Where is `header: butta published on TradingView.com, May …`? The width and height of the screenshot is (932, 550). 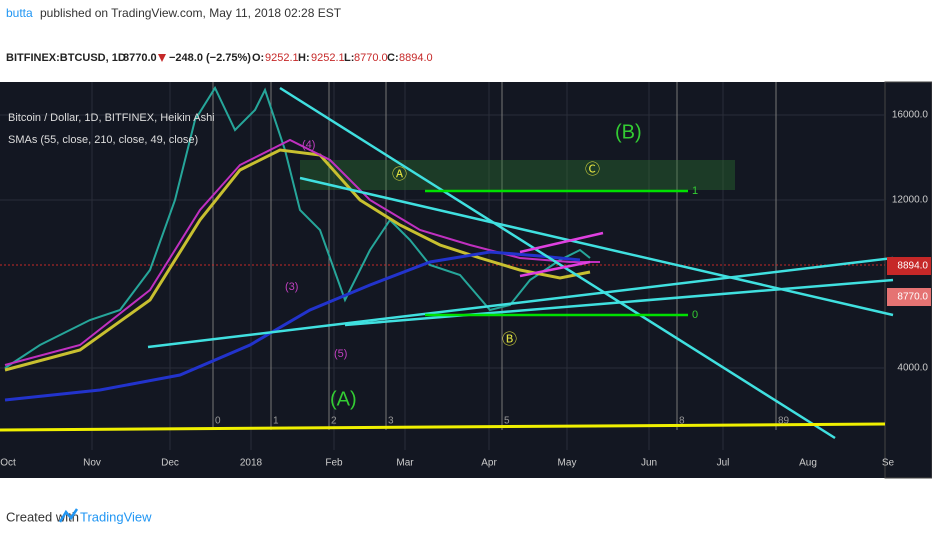 header: butta published on TradingView.com, May … is located at coordinates (219, 35).